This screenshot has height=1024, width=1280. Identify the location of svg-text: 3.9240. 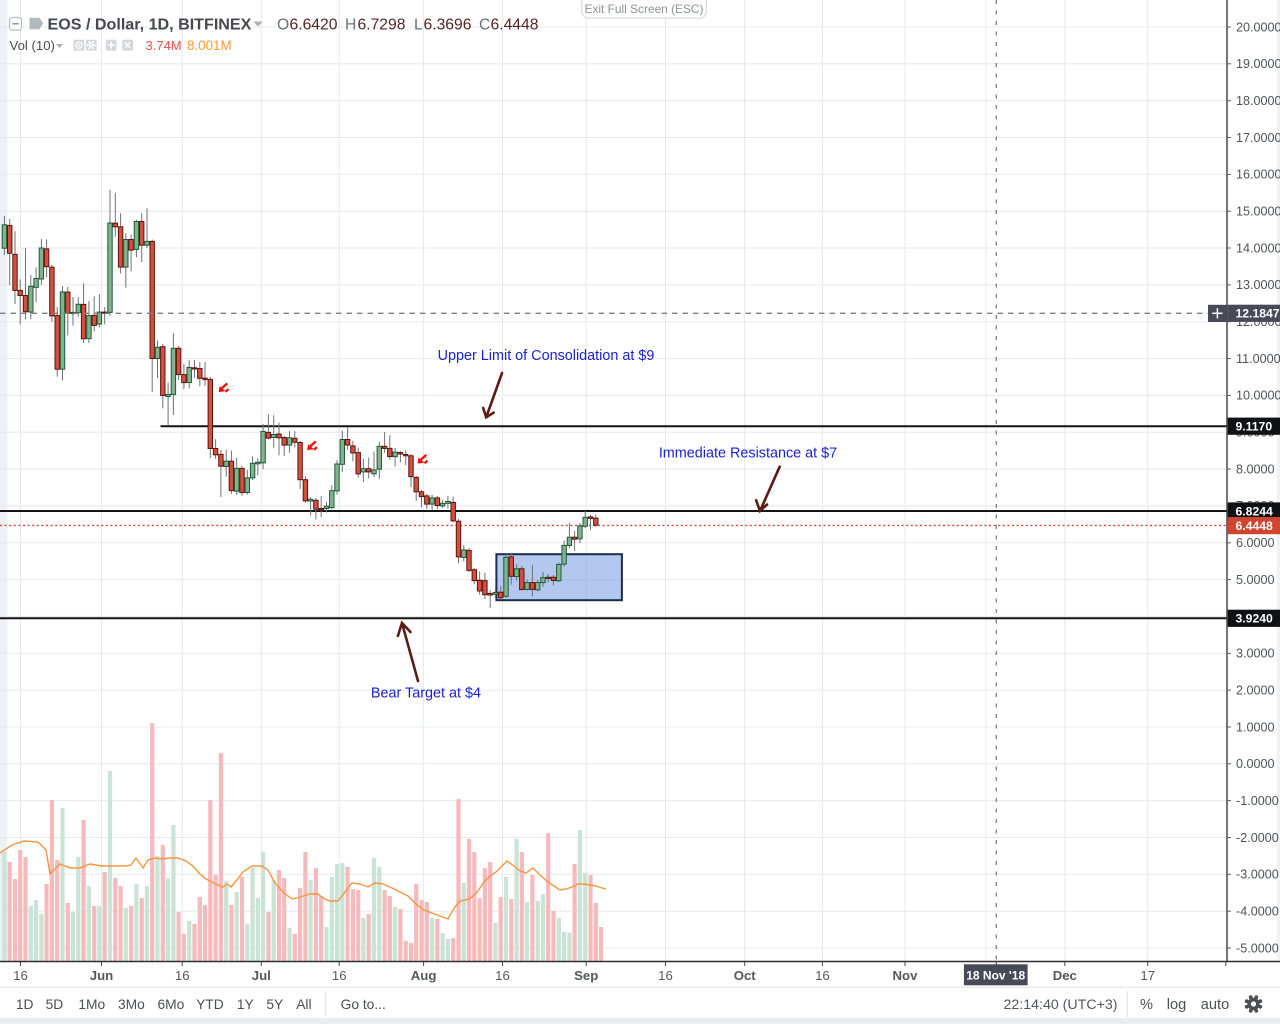
(1254, 619).